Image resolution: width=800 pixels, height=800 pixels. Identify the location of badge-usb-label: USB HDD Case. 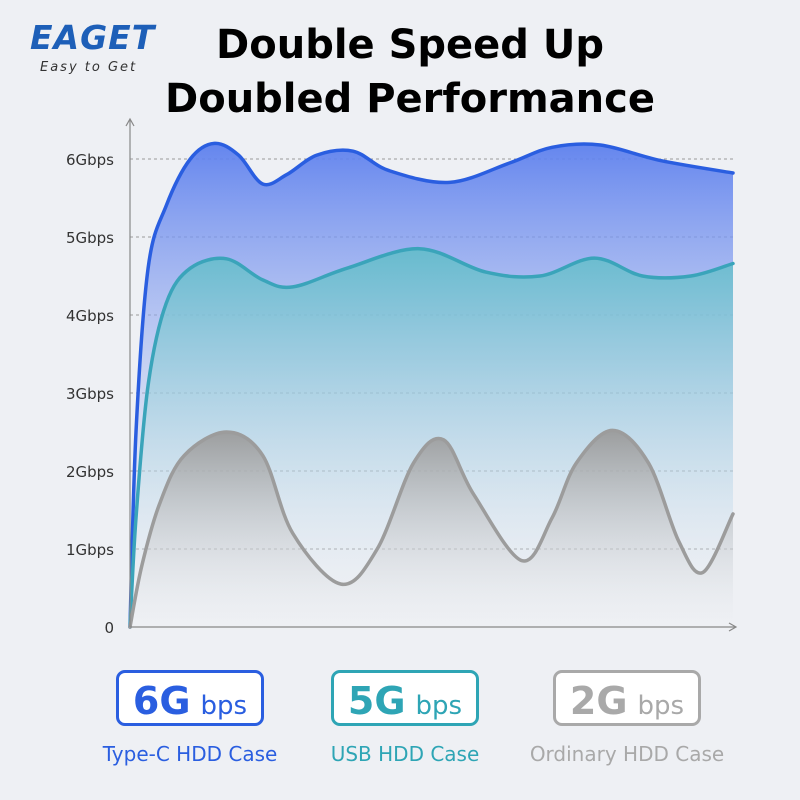
(405, 754).